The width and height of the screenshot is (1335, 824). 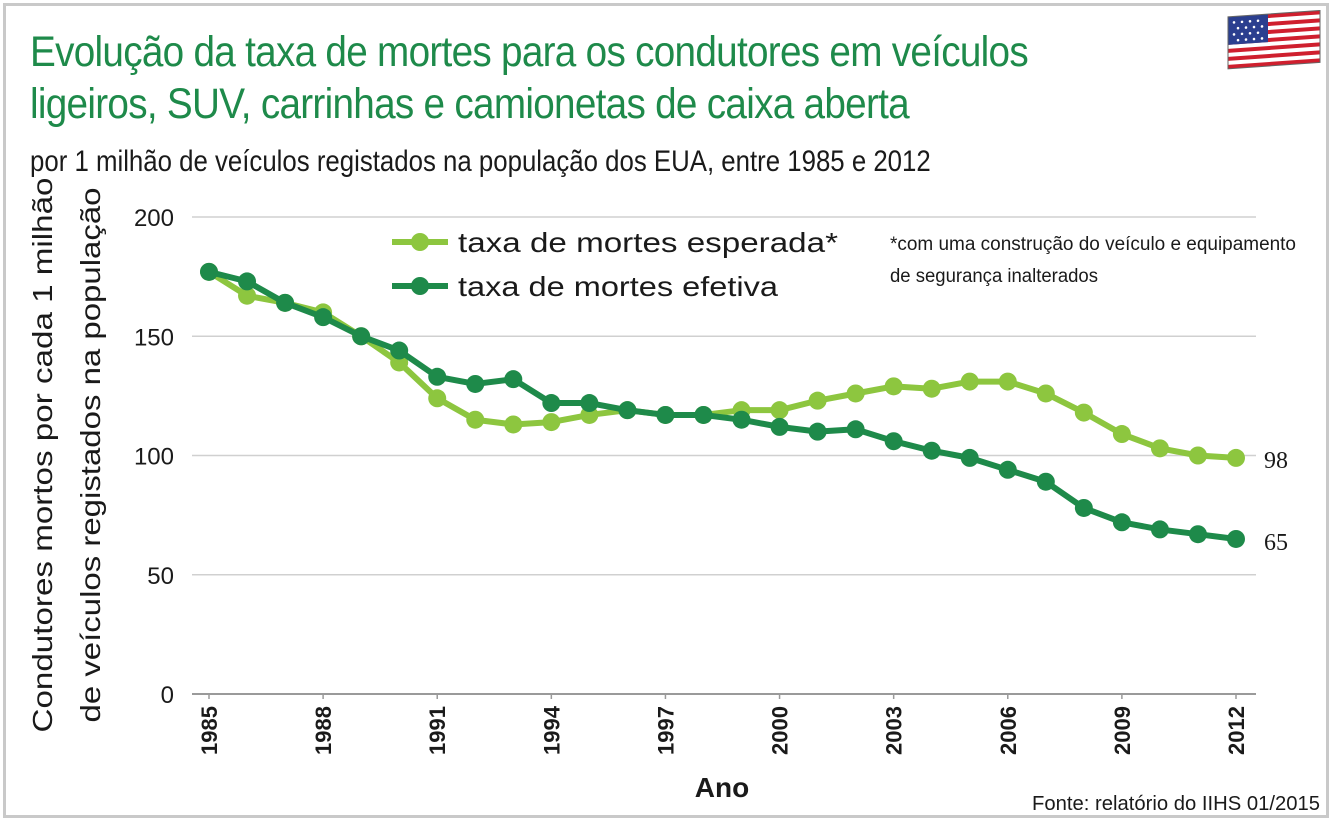 What do you see at coordinates (420, 286) in the screenshot?
I see `legend-marker-actual` at bounding box center [420, 286].